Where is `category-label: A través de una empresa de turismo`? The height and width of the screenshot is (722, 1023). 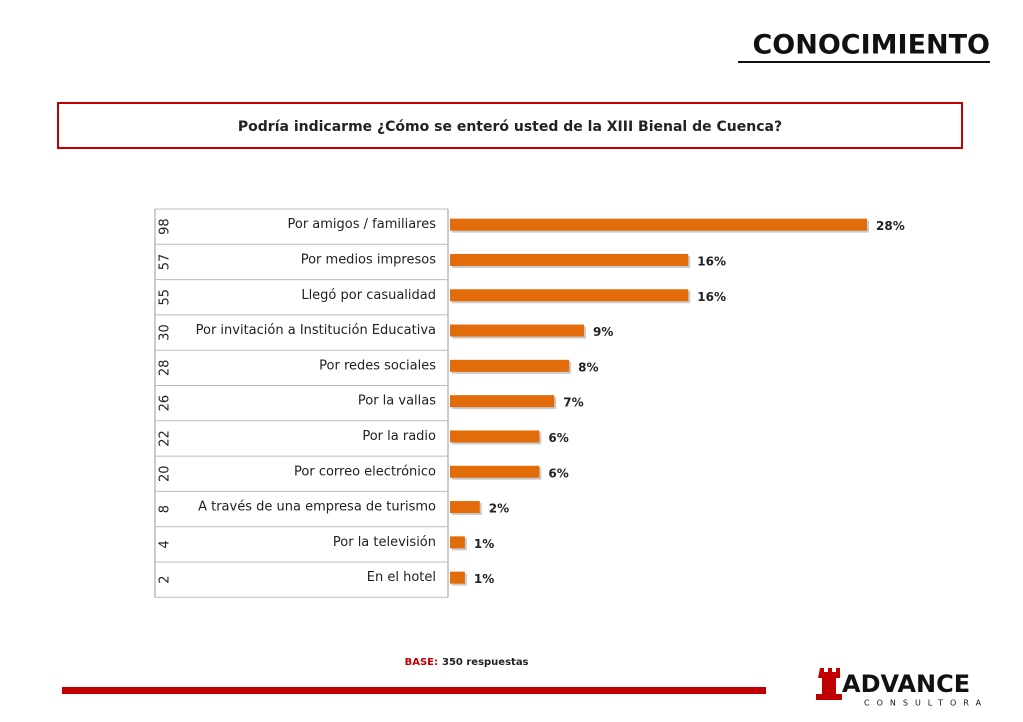 category-label: A través de una empresa de turismo is located at coordinates (317, 507).